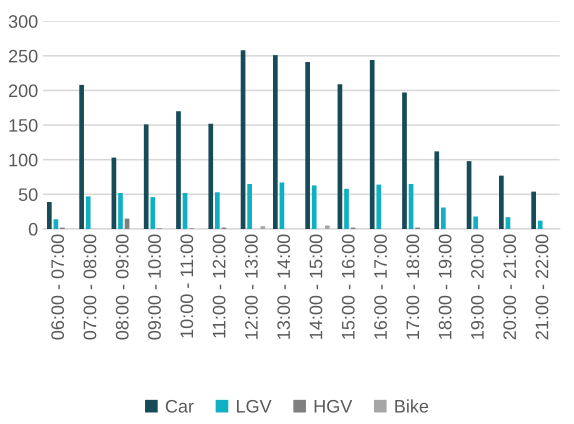  What do you see at coordinates (283, 286) in the screenshot?
I see `x-tick-label: 13:00 - 14:00` at bounding box center [283, 286].